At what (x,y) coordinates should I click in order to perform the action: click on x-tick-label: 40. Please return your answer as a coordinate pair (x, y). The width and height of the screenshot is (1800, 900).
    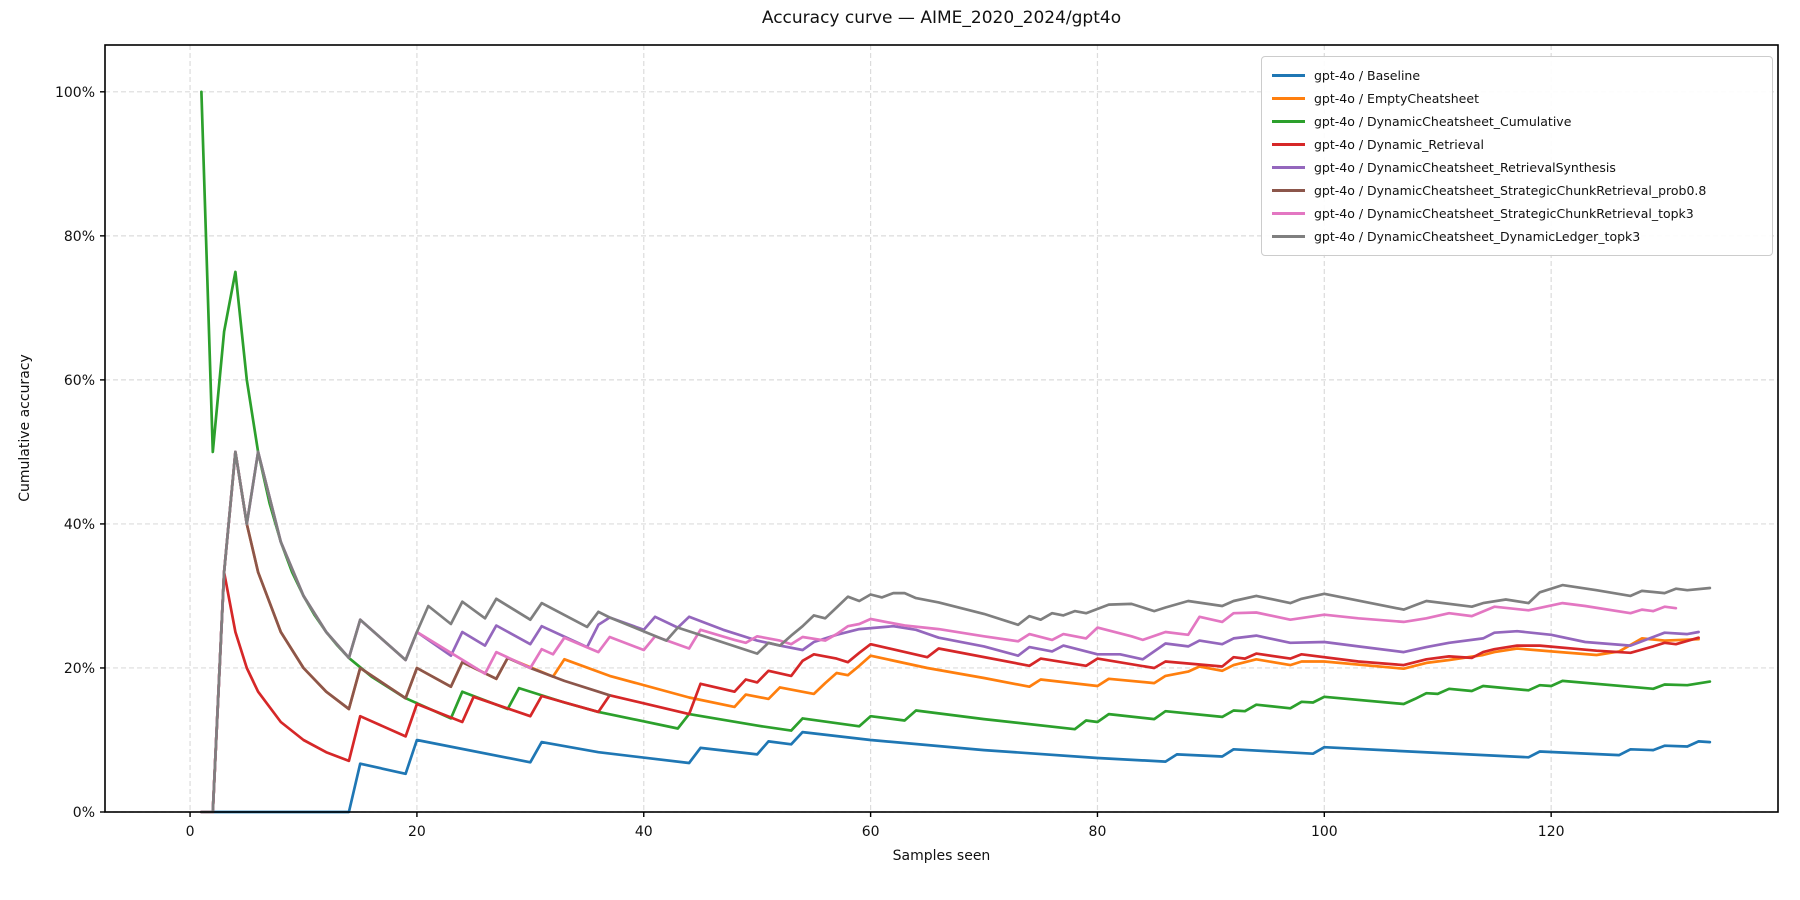
    Looking at the image, I should click on (644, 832).